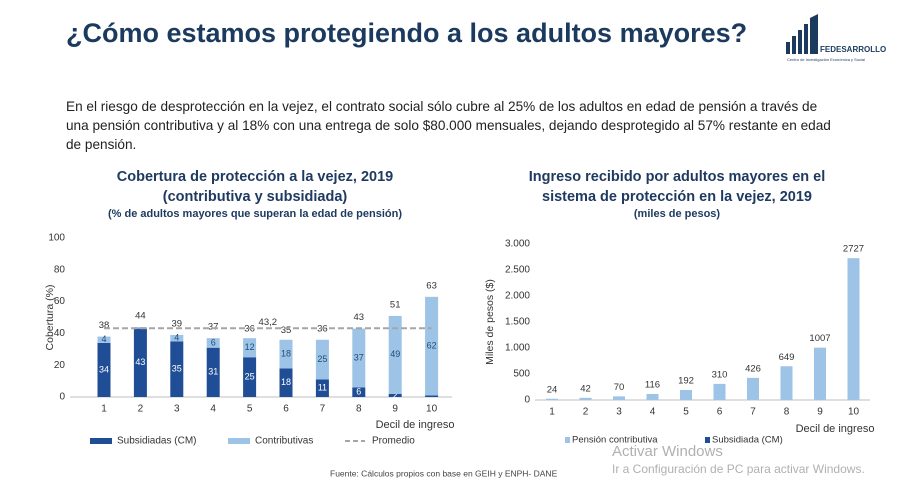 The width and height of the screenshot is (906, 482). Describe the element at coordinates (141, 409) in the screenshot. I see `x-tick-label: 2` at that location.